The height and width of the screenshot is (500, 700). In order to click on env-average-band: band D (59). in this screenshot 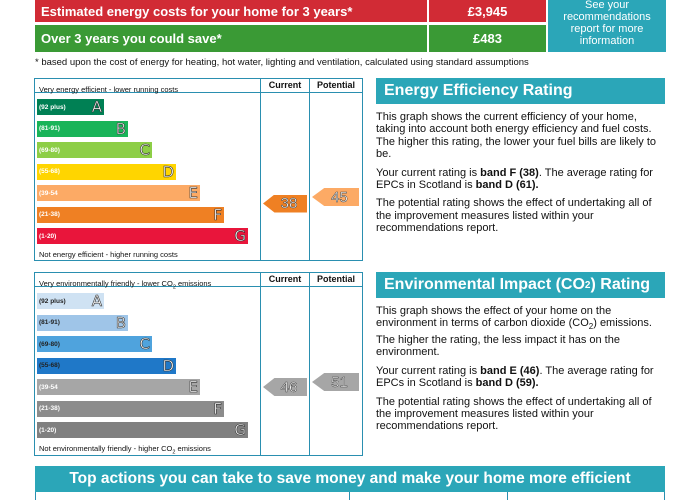, I will do `click(507, 383)`.